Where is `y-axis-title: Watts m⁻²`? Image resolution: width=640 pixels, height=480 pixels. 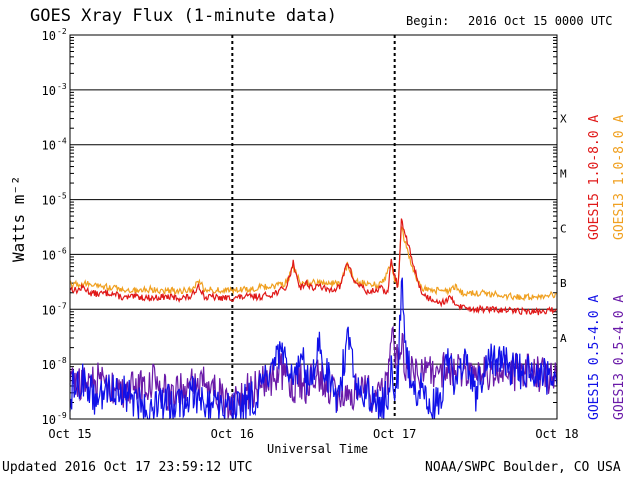 y-axis-title: Watts m⁻² is located at coordinates (18, 218).